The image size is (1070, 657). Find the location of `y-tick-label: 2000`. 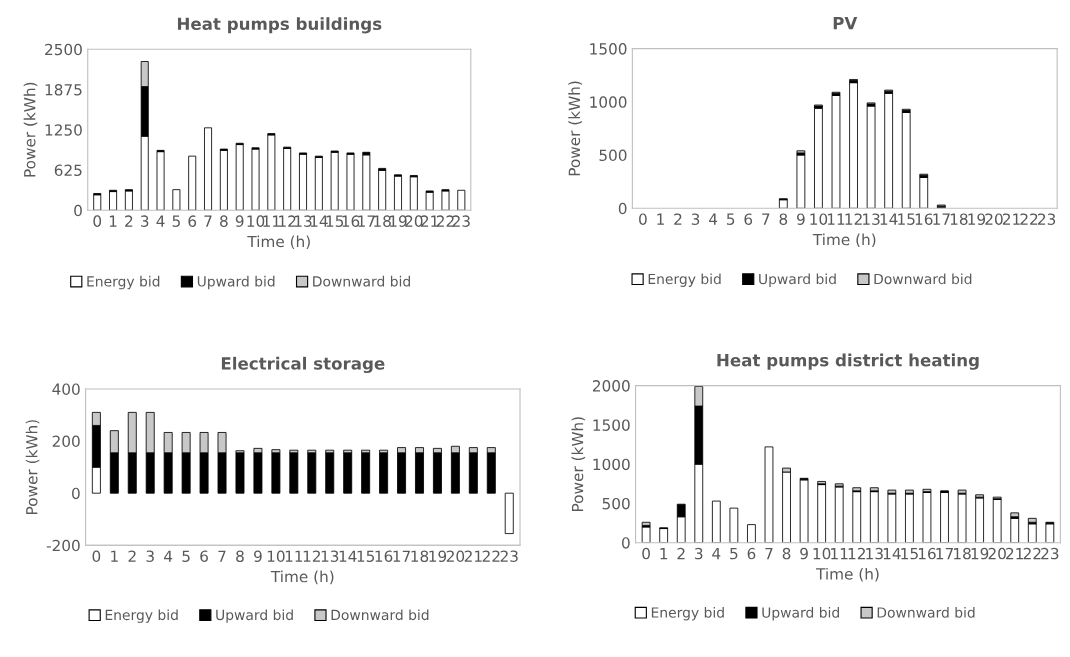

y-tick-label: 2000 is located at coordinates (611, 386).